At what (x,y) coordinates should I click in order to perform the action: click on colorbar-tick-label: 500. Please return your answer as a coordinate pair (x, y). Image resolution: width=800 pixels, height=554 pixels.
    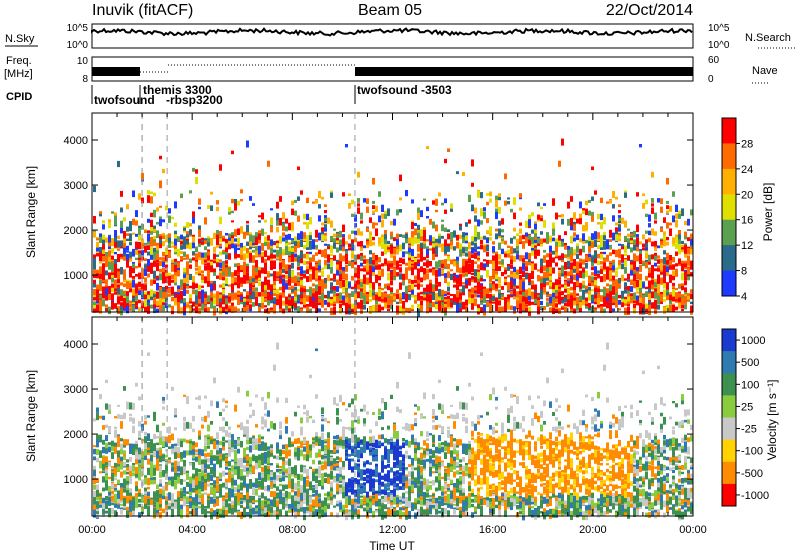
    Looking at the image, I should click on (750, 363).